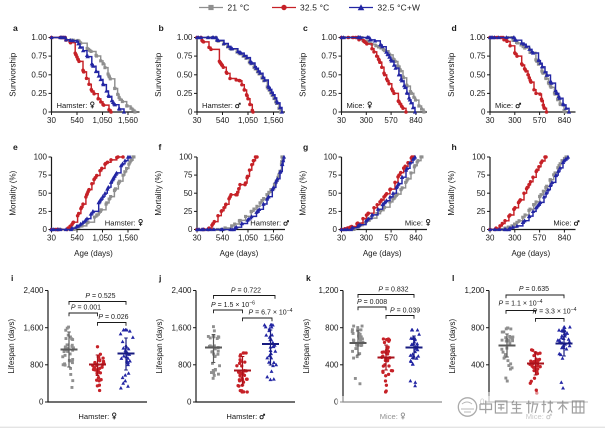  Describe the element at coordinates (521, 303) in the screenshot. I see `svg-text: P = 1.1 × 10−4` at that location.